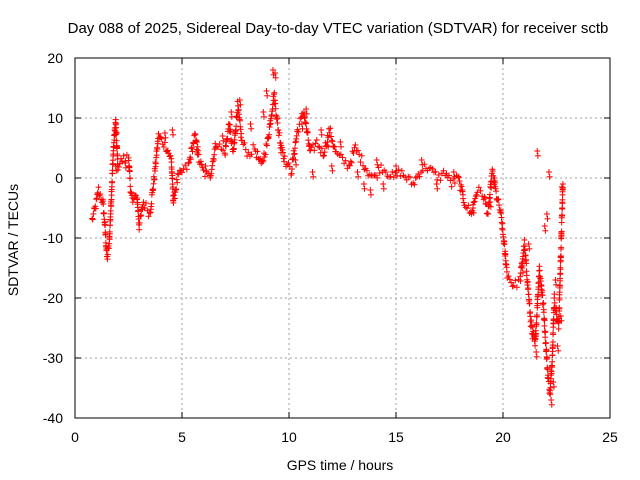  I want to click on y-tick-label: 10, so click(55, 118).